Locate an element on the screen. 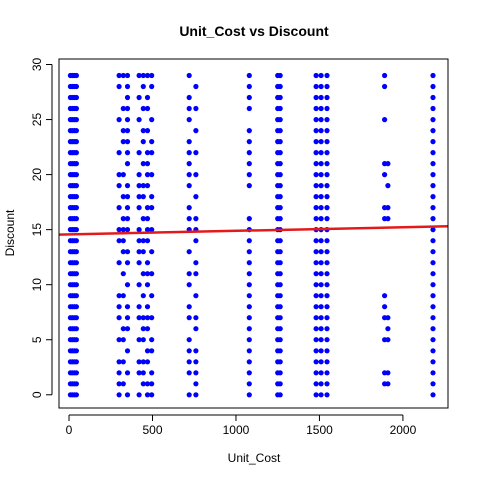 The width and height of the screenshot is (480, 480). y-tick-label: 20 is located at coordinates (37, 175).